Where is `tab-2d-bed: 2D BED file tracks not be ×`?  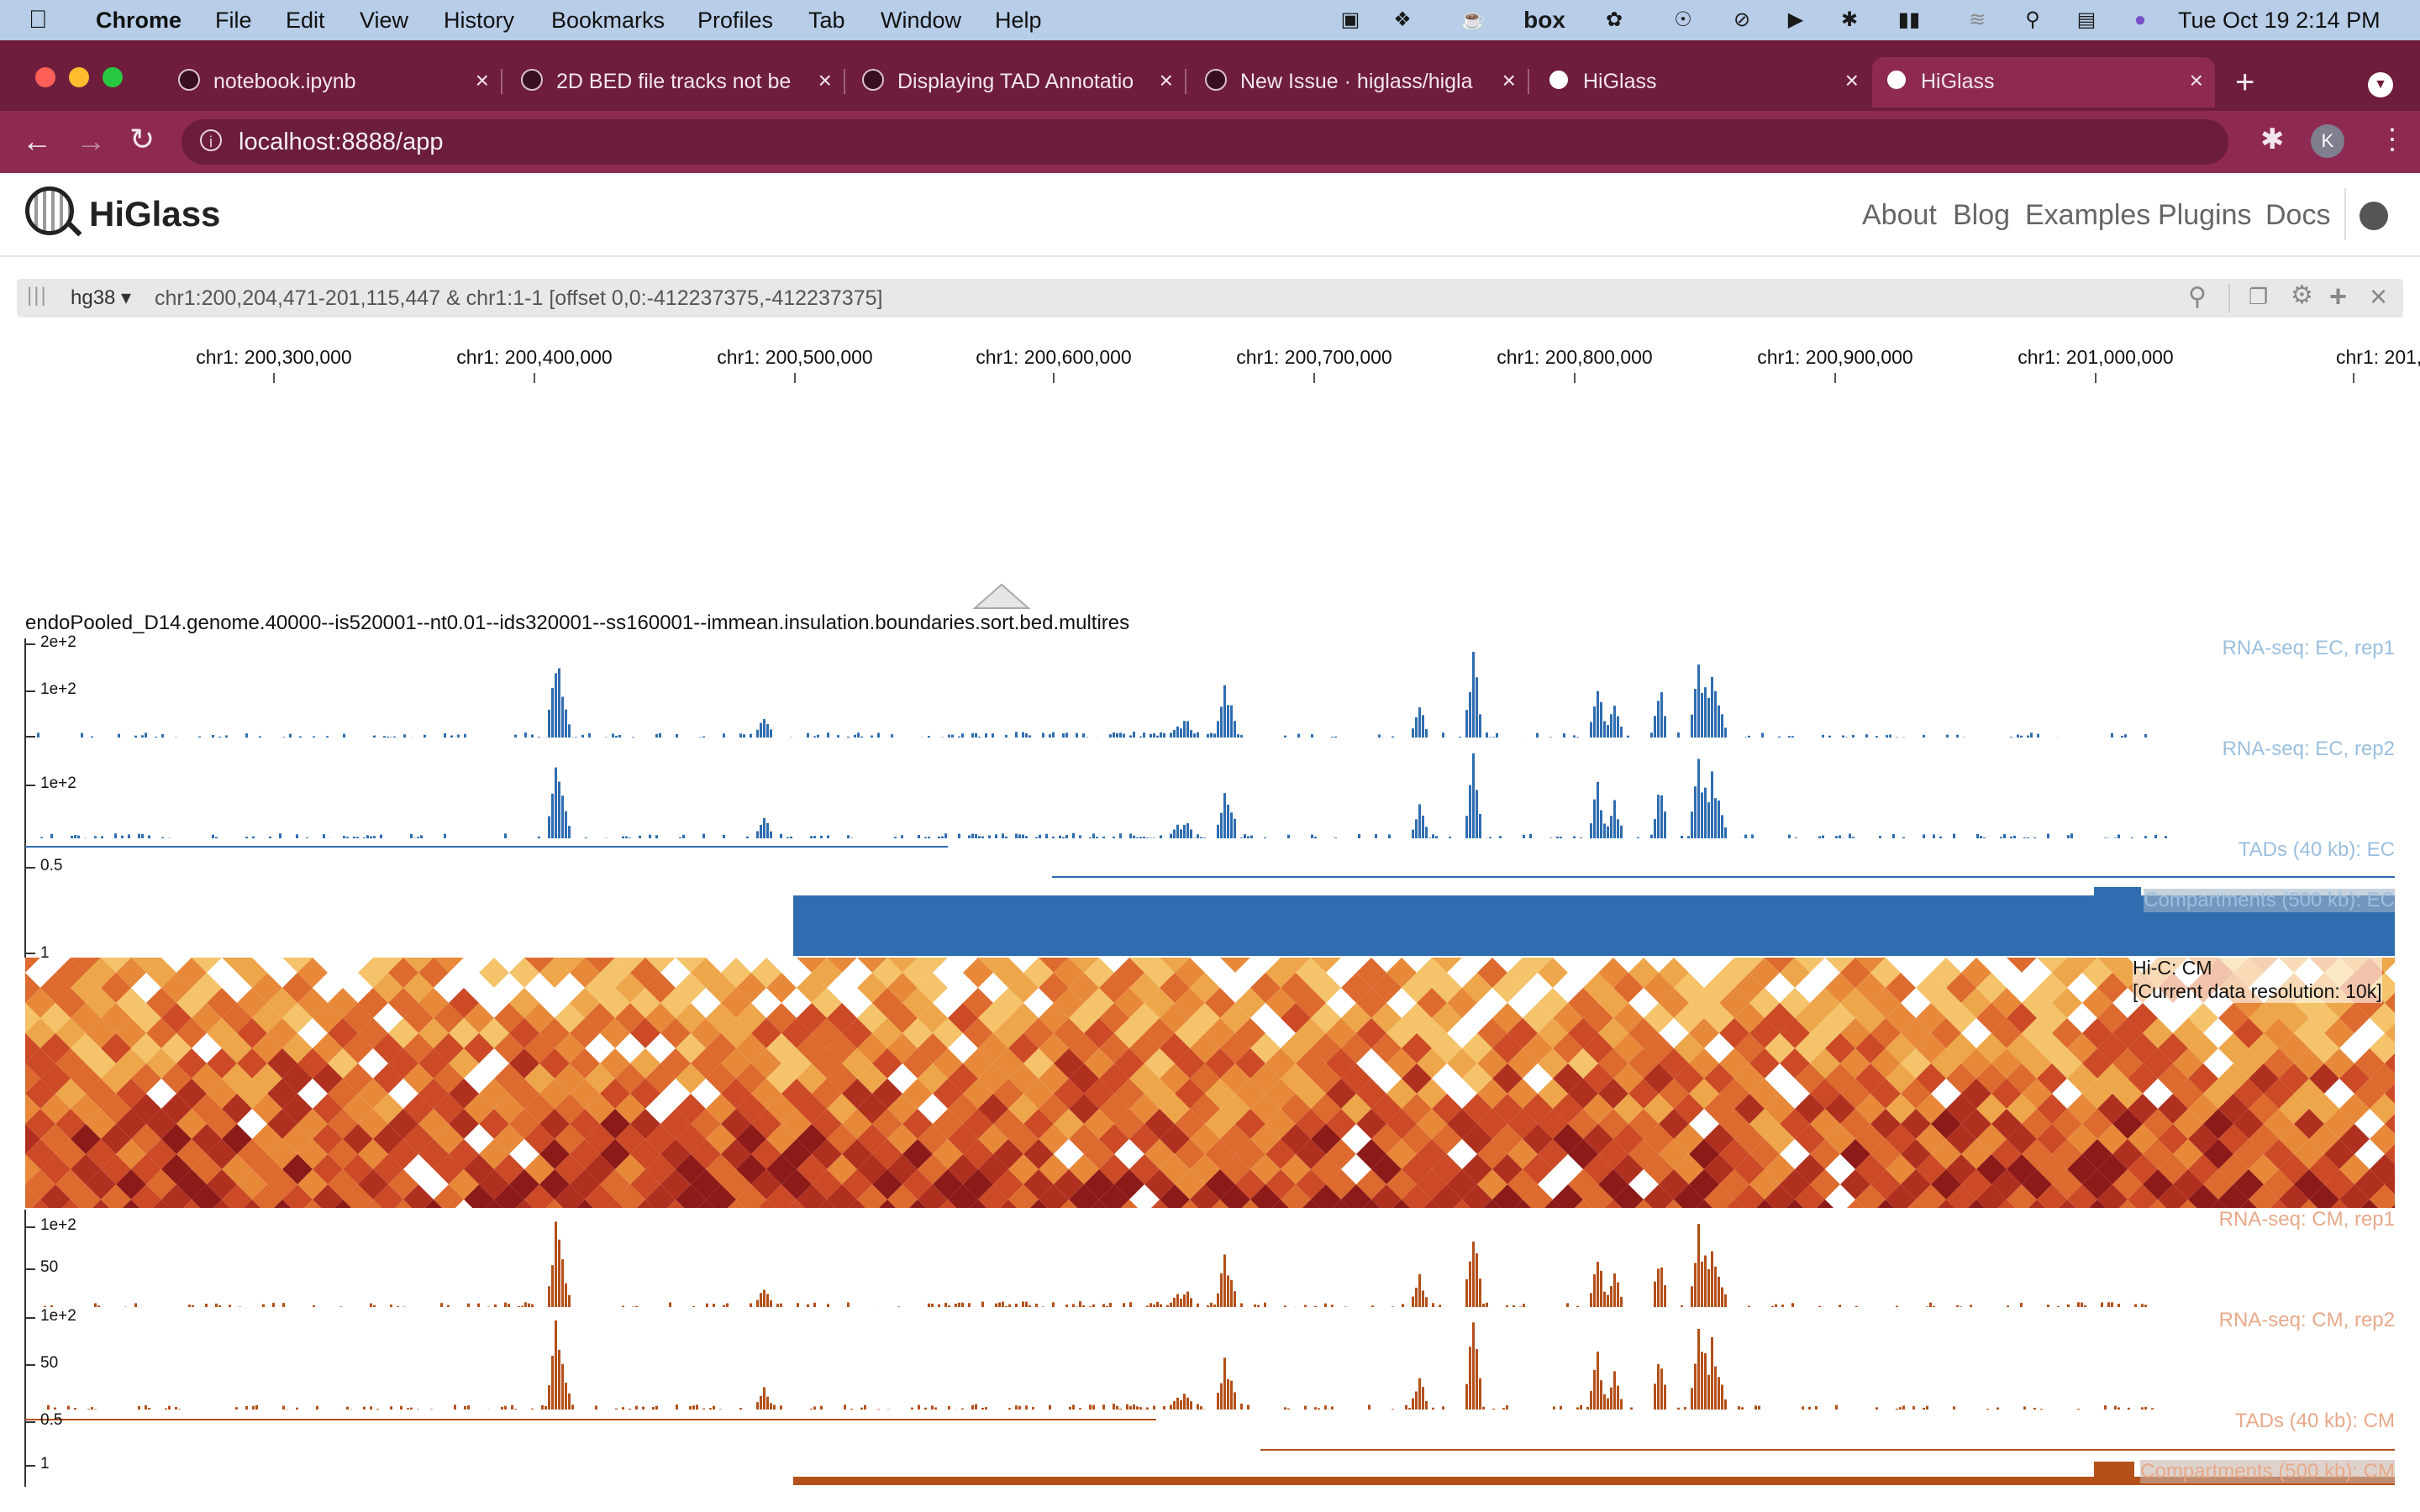 tab-2d-bed: 2D BED file tracks not be × is located at coordinates (676, 82).